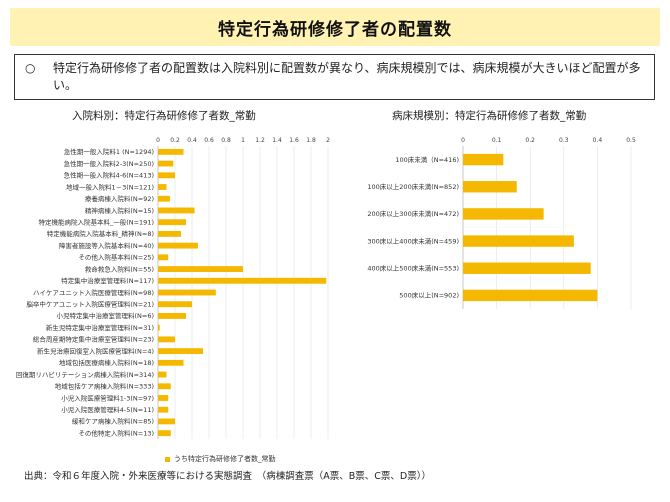 This screenshot has height=502, width=670. I want to click on category-label: 療養病棟入院料(N=92), so click(119, 198).